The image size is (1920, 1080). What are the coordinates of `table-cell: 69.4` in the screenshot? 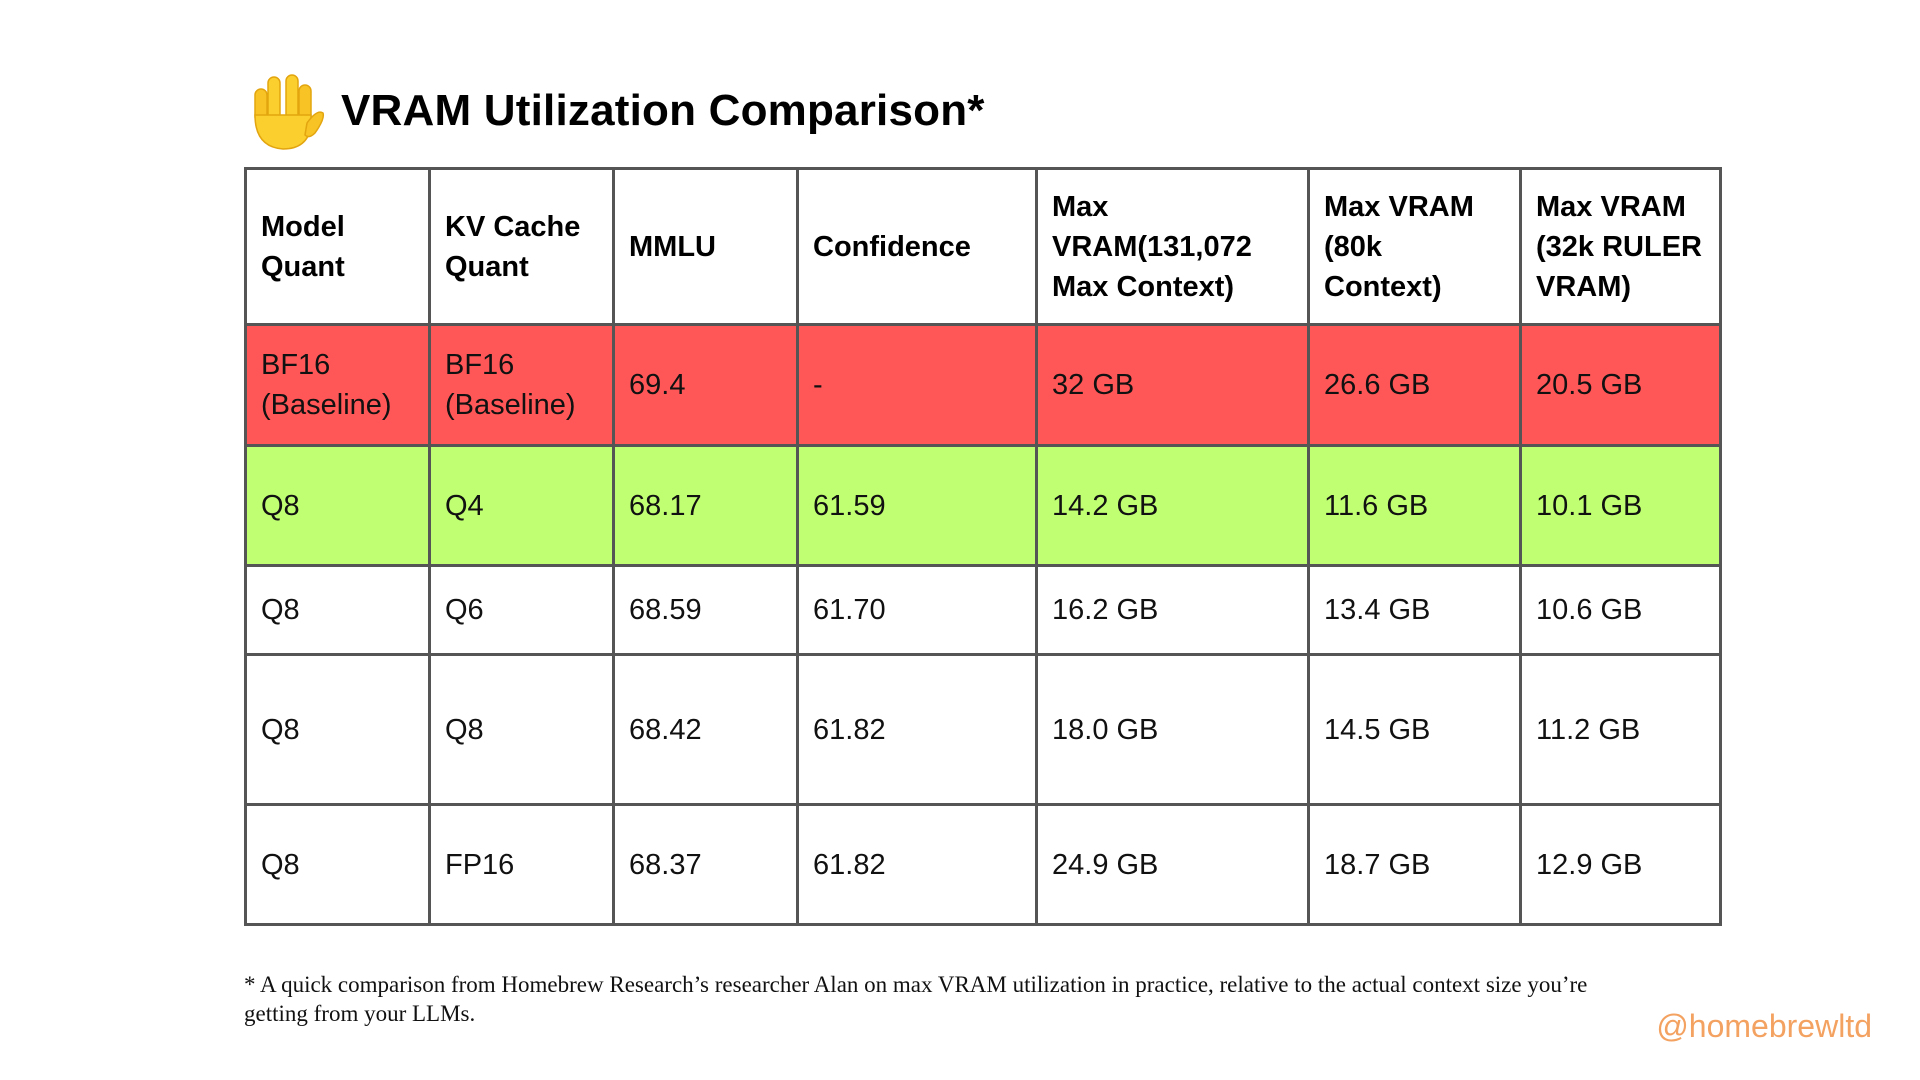 It's located at (706, 385).